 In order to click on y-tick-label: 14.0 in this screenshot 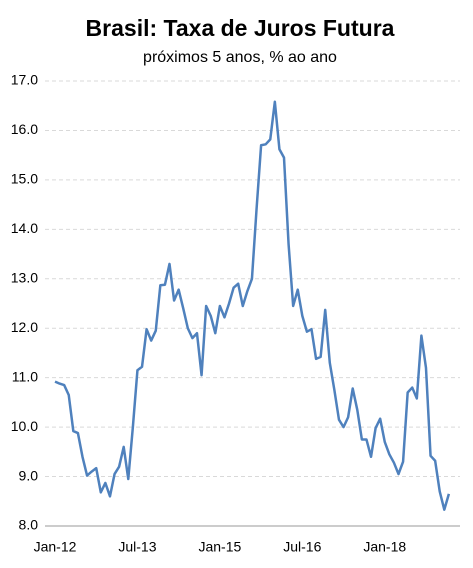, I will do `click(24, 228)`.